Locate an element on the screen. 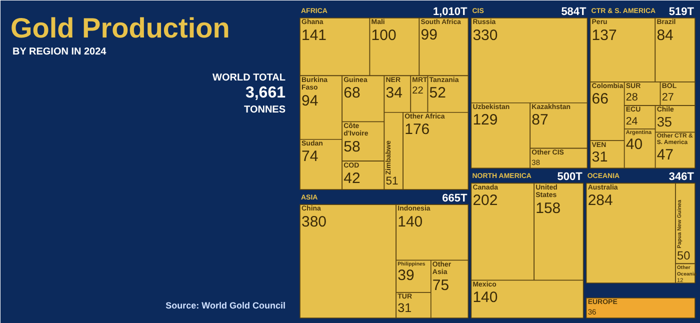 Image resolution: width=700 pixels, height=323 pixels. data-label: 42 is located at coordinates (352, 178).